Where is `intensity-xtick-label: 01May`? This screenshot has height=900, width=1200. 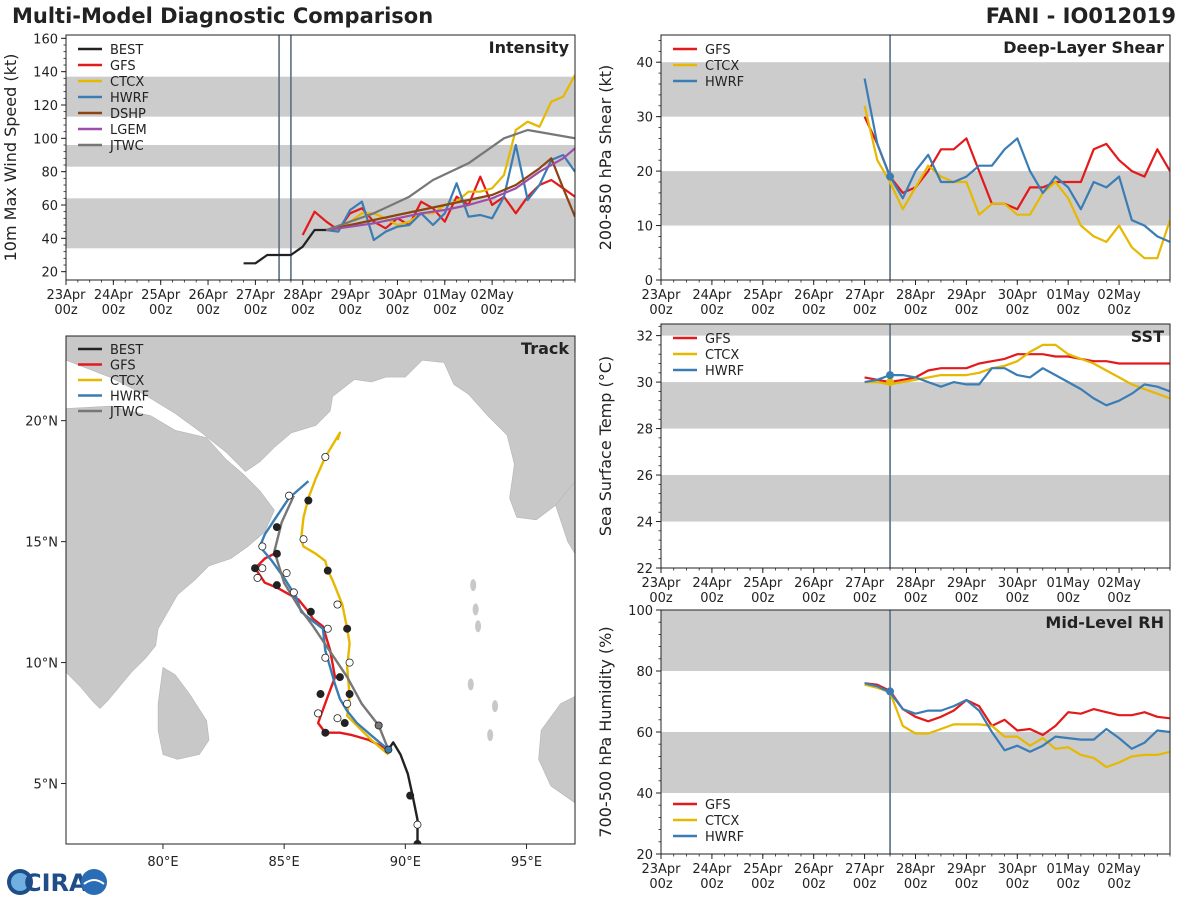 intensity-xtick-label: 01May is located at coordinates (445, 295).